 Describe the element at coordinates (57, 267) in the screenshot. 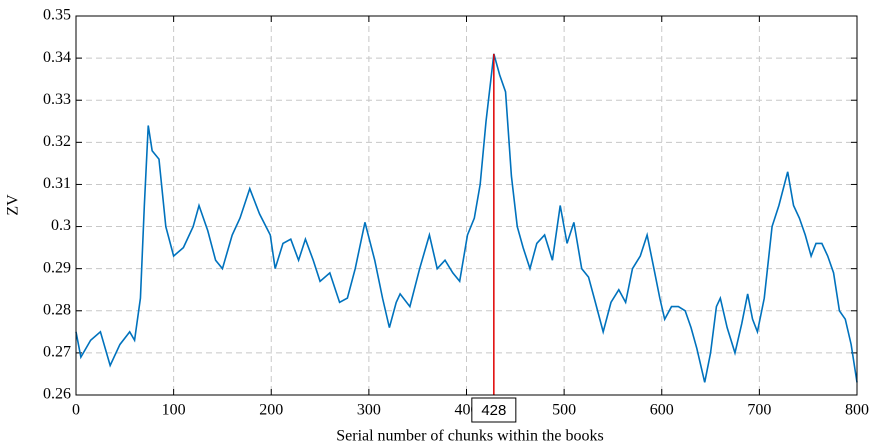

I see `y-tick-label: 0.29` at that location.